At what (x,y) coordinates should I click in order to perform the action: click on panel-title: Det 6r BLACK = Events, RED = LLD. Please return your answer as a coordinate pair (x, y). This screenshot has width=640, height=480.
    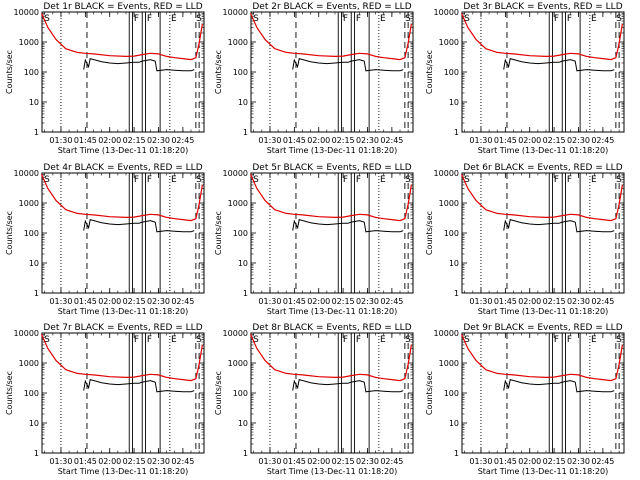
    Looking at the image, I should click on (542, 168).